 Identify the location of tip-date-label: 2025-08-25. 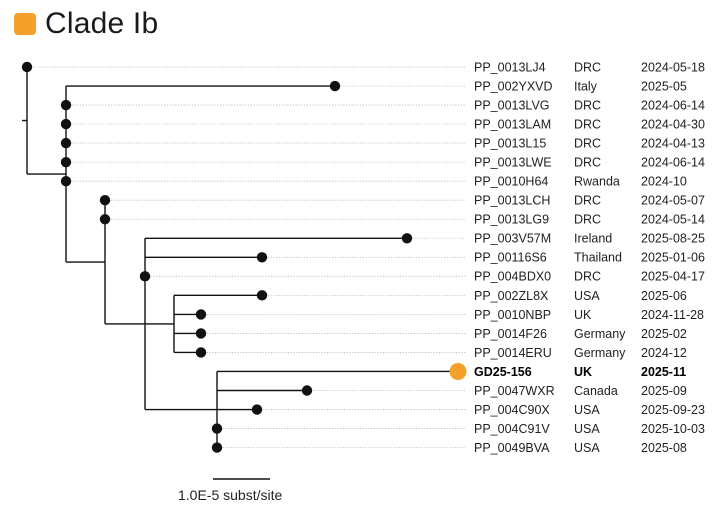
(673, 239).